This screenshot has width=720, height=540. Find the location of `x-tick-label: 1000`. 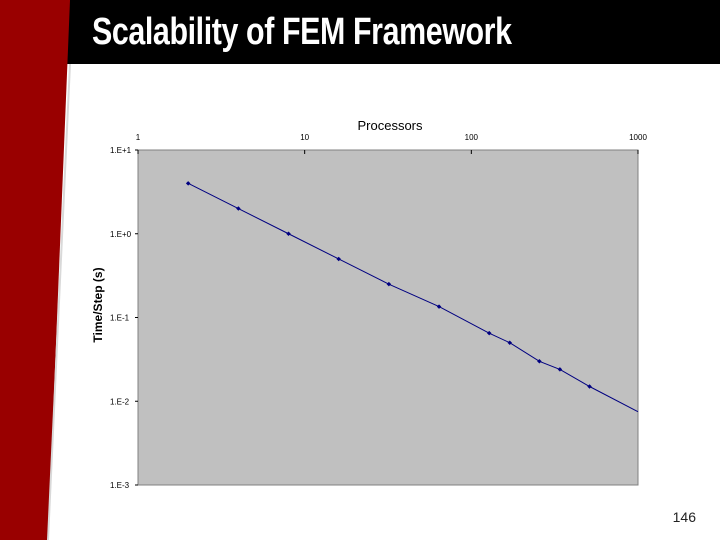

x-tick-label: 1000 is located at coordinates (638, 137).